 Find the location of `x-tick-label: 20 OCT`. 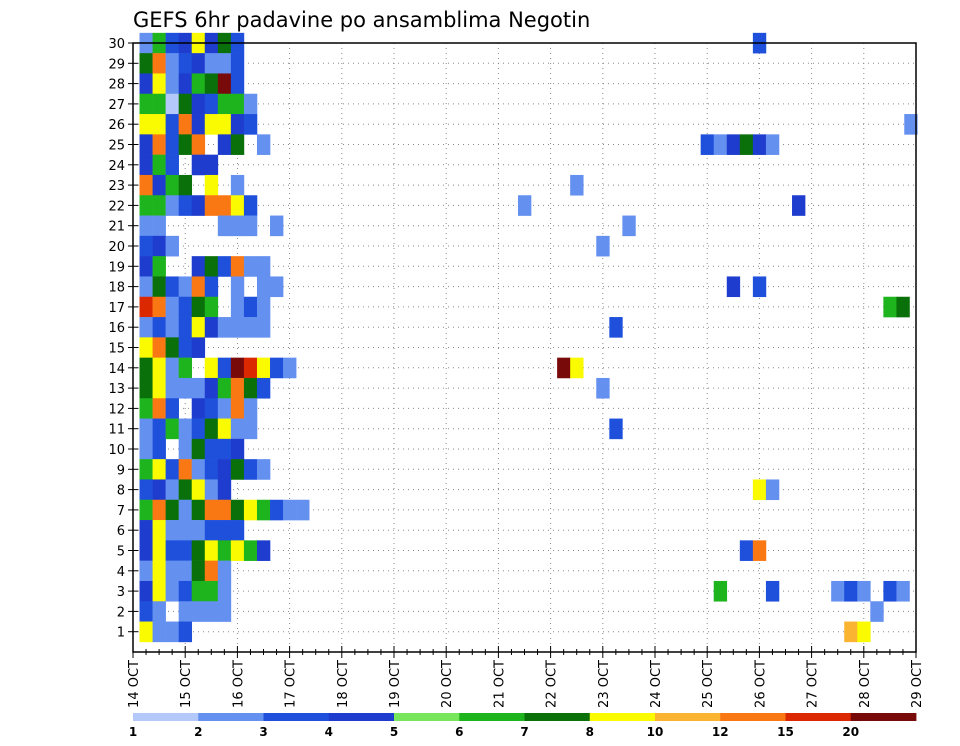

x-tick-label: 20 OCT is located at coordinates (447, 684).